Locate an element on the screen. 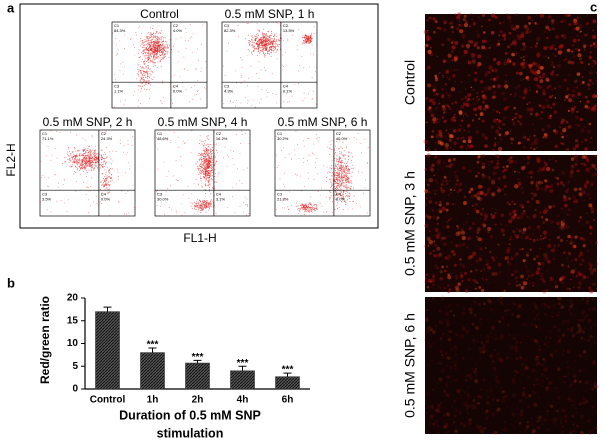 The height and width of the screenshot is (441, 605). plot-frame is located at coordinates (269, 65).